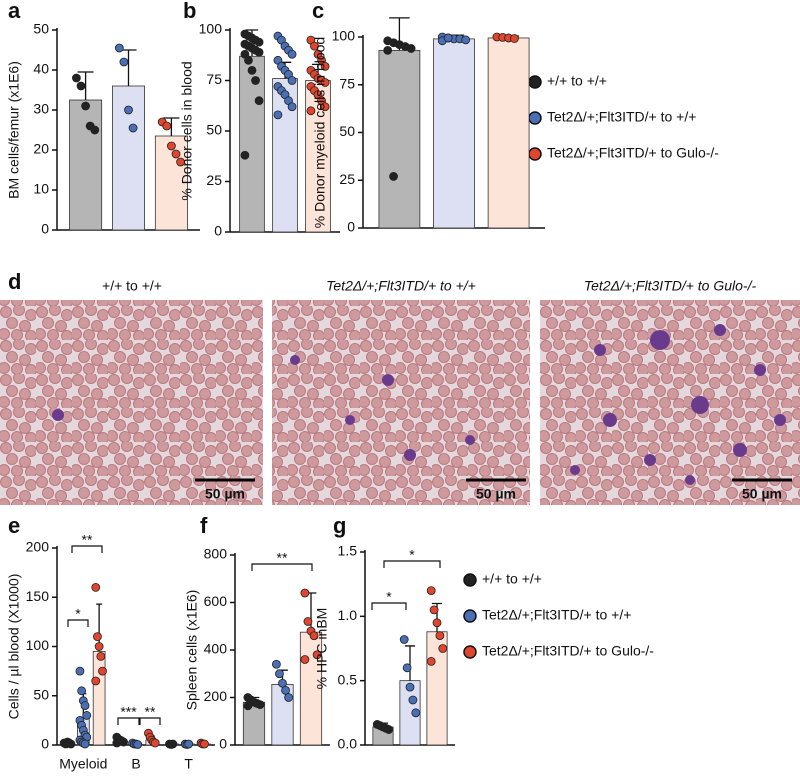 This screenshot has height=777, width=800. What do you see at coordinates (216, 649) in the screenshot?
I see `y-tick-label: 400` at bounding box center [216, 649].